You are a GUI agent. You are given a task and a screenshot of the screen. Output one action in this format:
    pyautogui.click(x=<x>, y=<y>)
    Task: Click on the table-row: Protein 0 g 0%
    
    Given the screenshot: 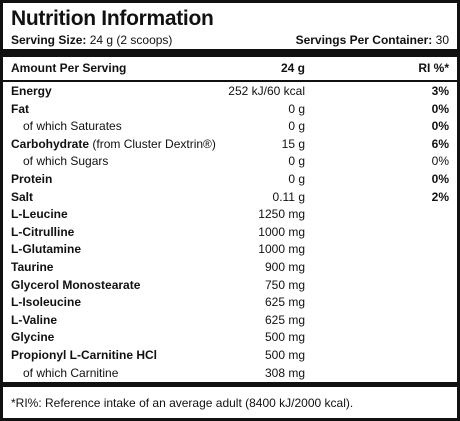 What is the action you would take?
    pyautogui.click(x=230, y=180)
    